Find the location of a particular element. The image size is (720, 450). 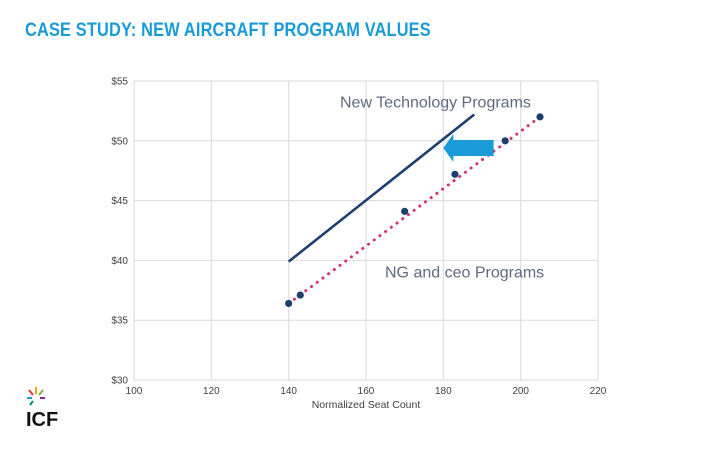

x-tick-labels: 100 120 140 160 180 200 220 is located at coordinates (366, 391).